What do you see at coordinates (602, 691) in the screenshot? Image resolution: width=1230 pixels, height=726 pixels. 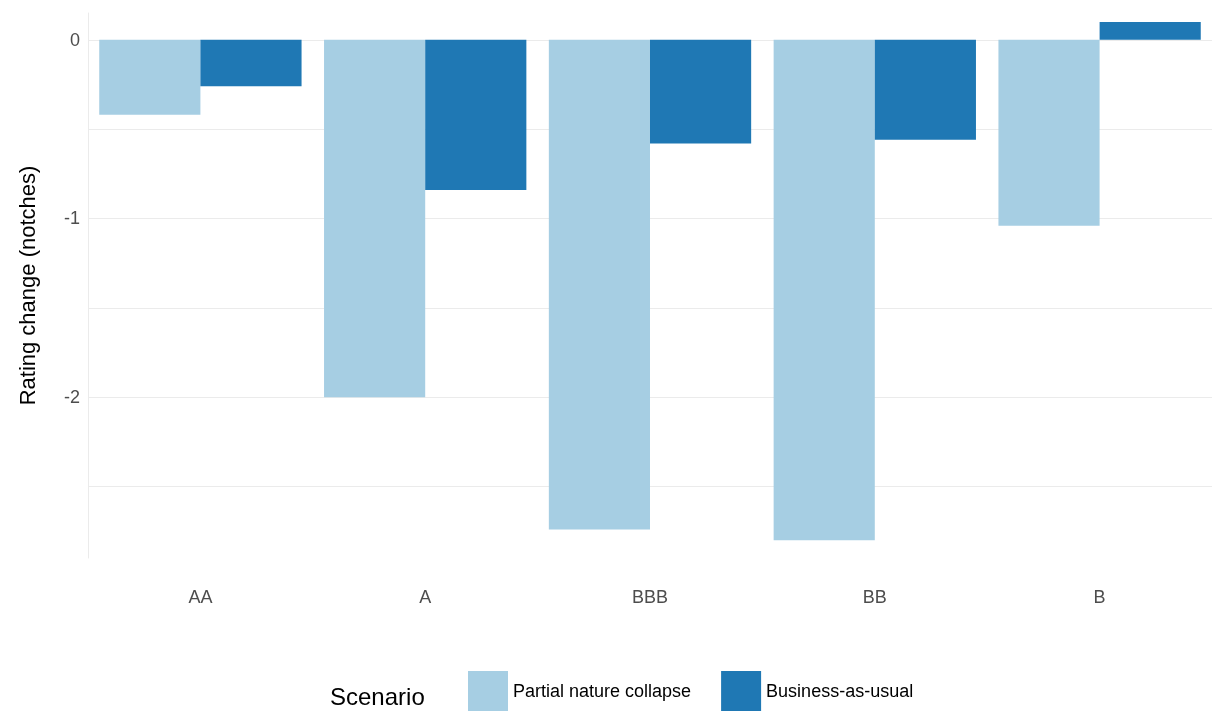 I see `legend-label: Partial nature collapse` at bounding box center [602, 691].